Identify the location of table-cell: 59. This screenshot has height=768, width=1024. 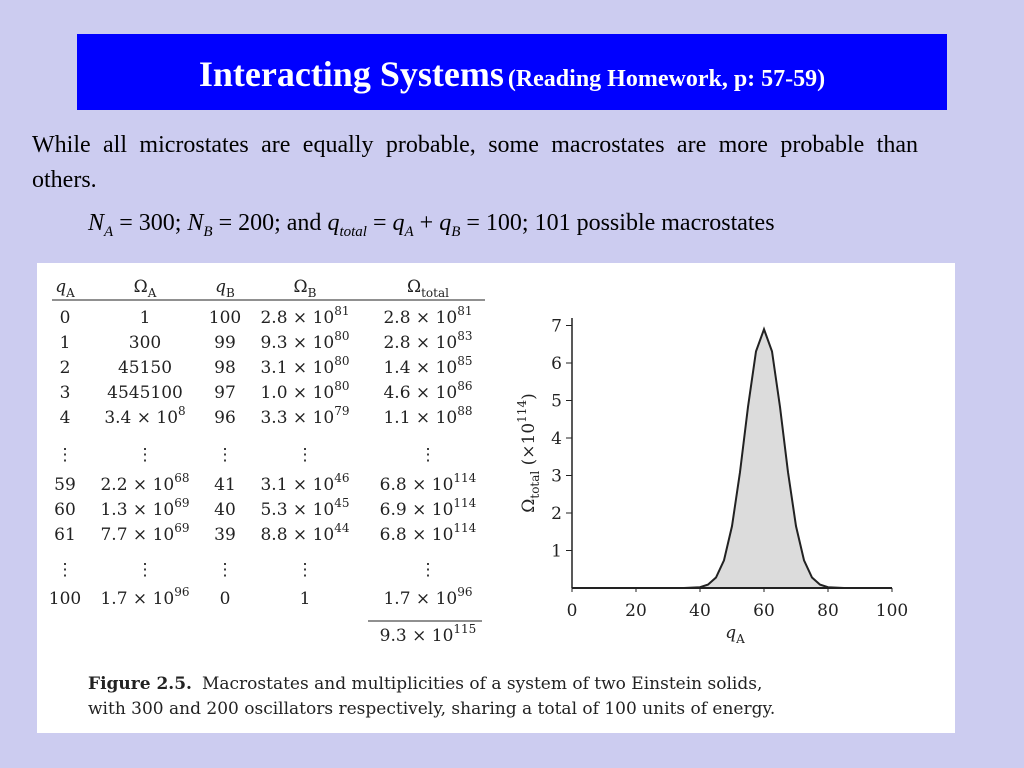
(65, 485).